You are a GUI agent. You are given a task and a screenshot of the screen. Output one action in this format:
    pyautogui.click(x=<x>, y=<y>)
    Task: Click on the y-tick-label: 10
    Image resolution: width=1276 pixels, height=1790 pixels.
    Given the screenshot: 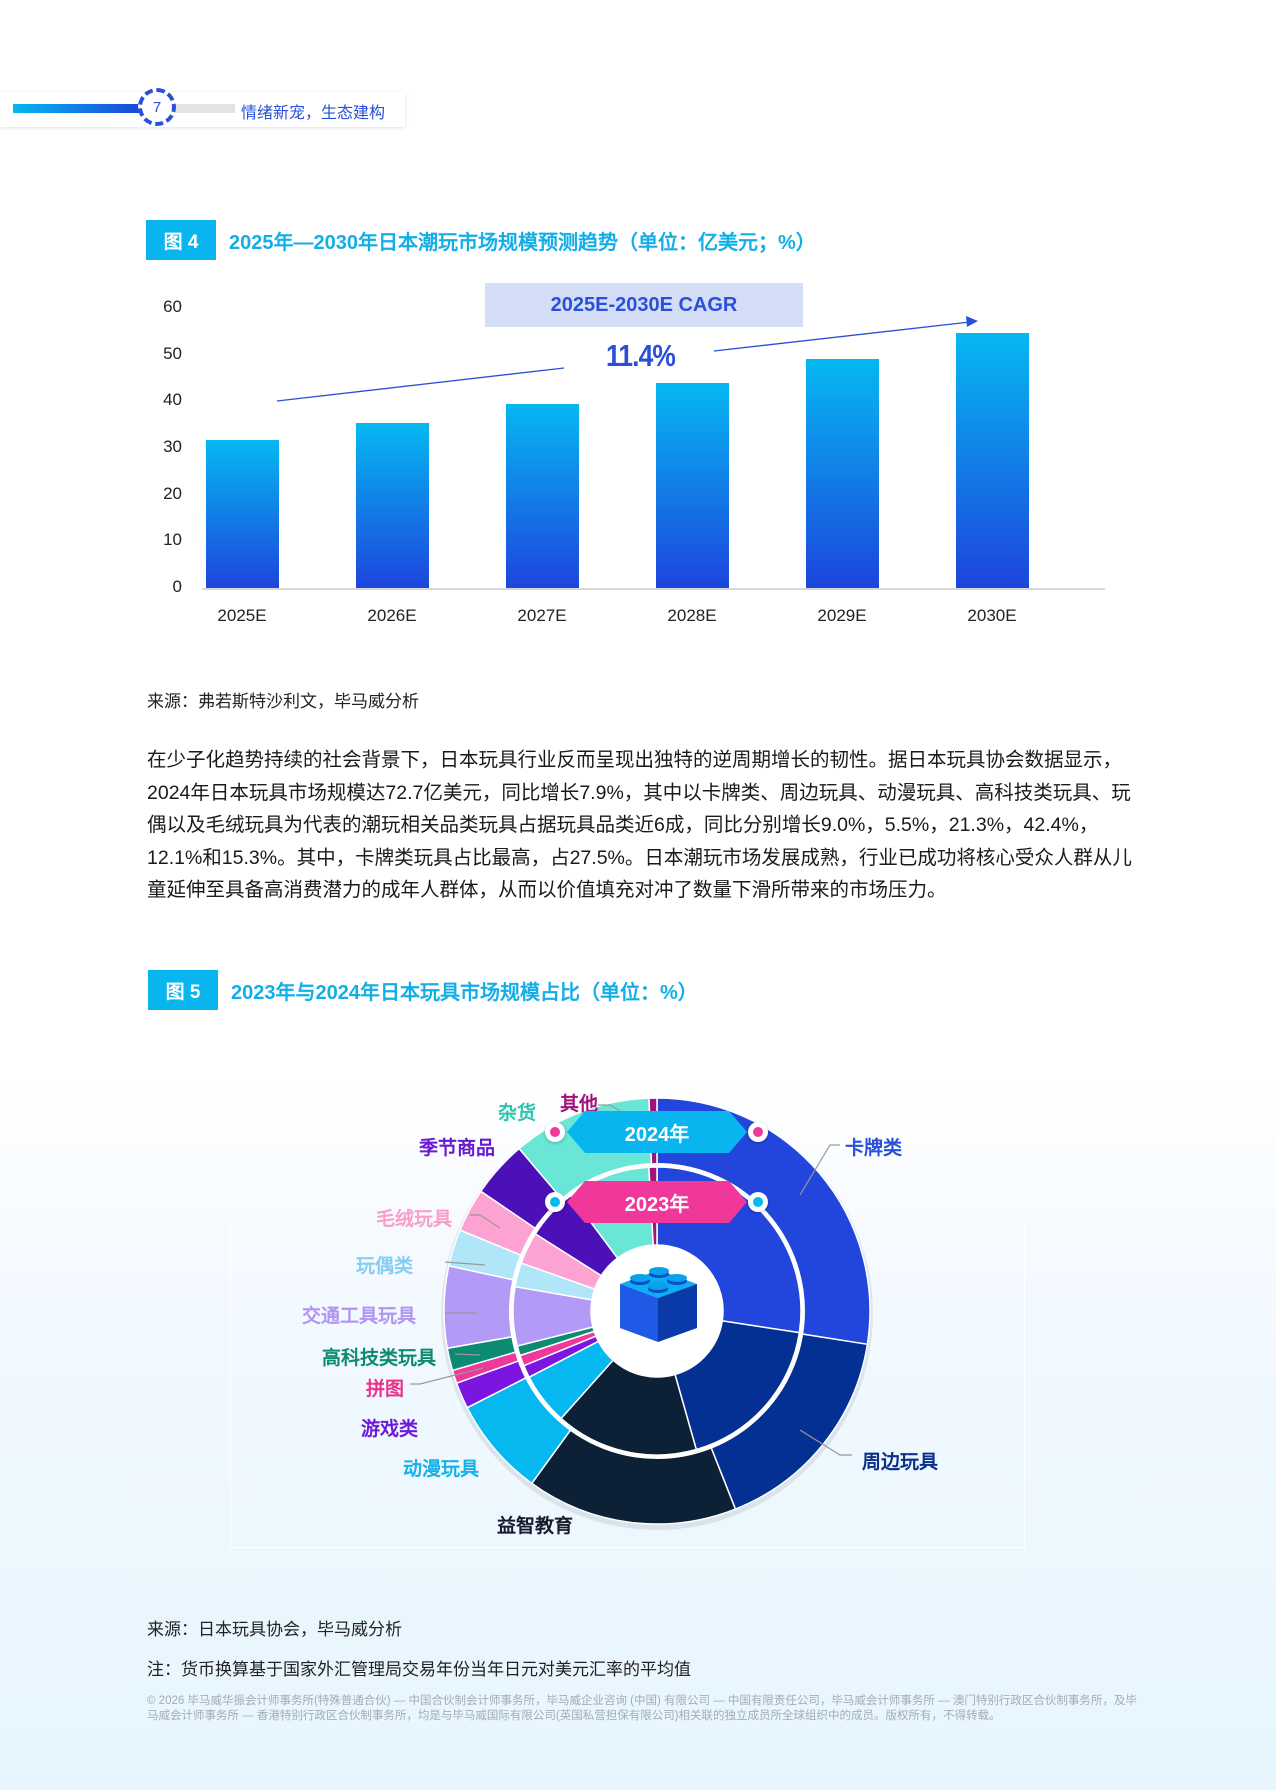 What is the action you would take?
    pyautogui.click(x=172, y=540)
    